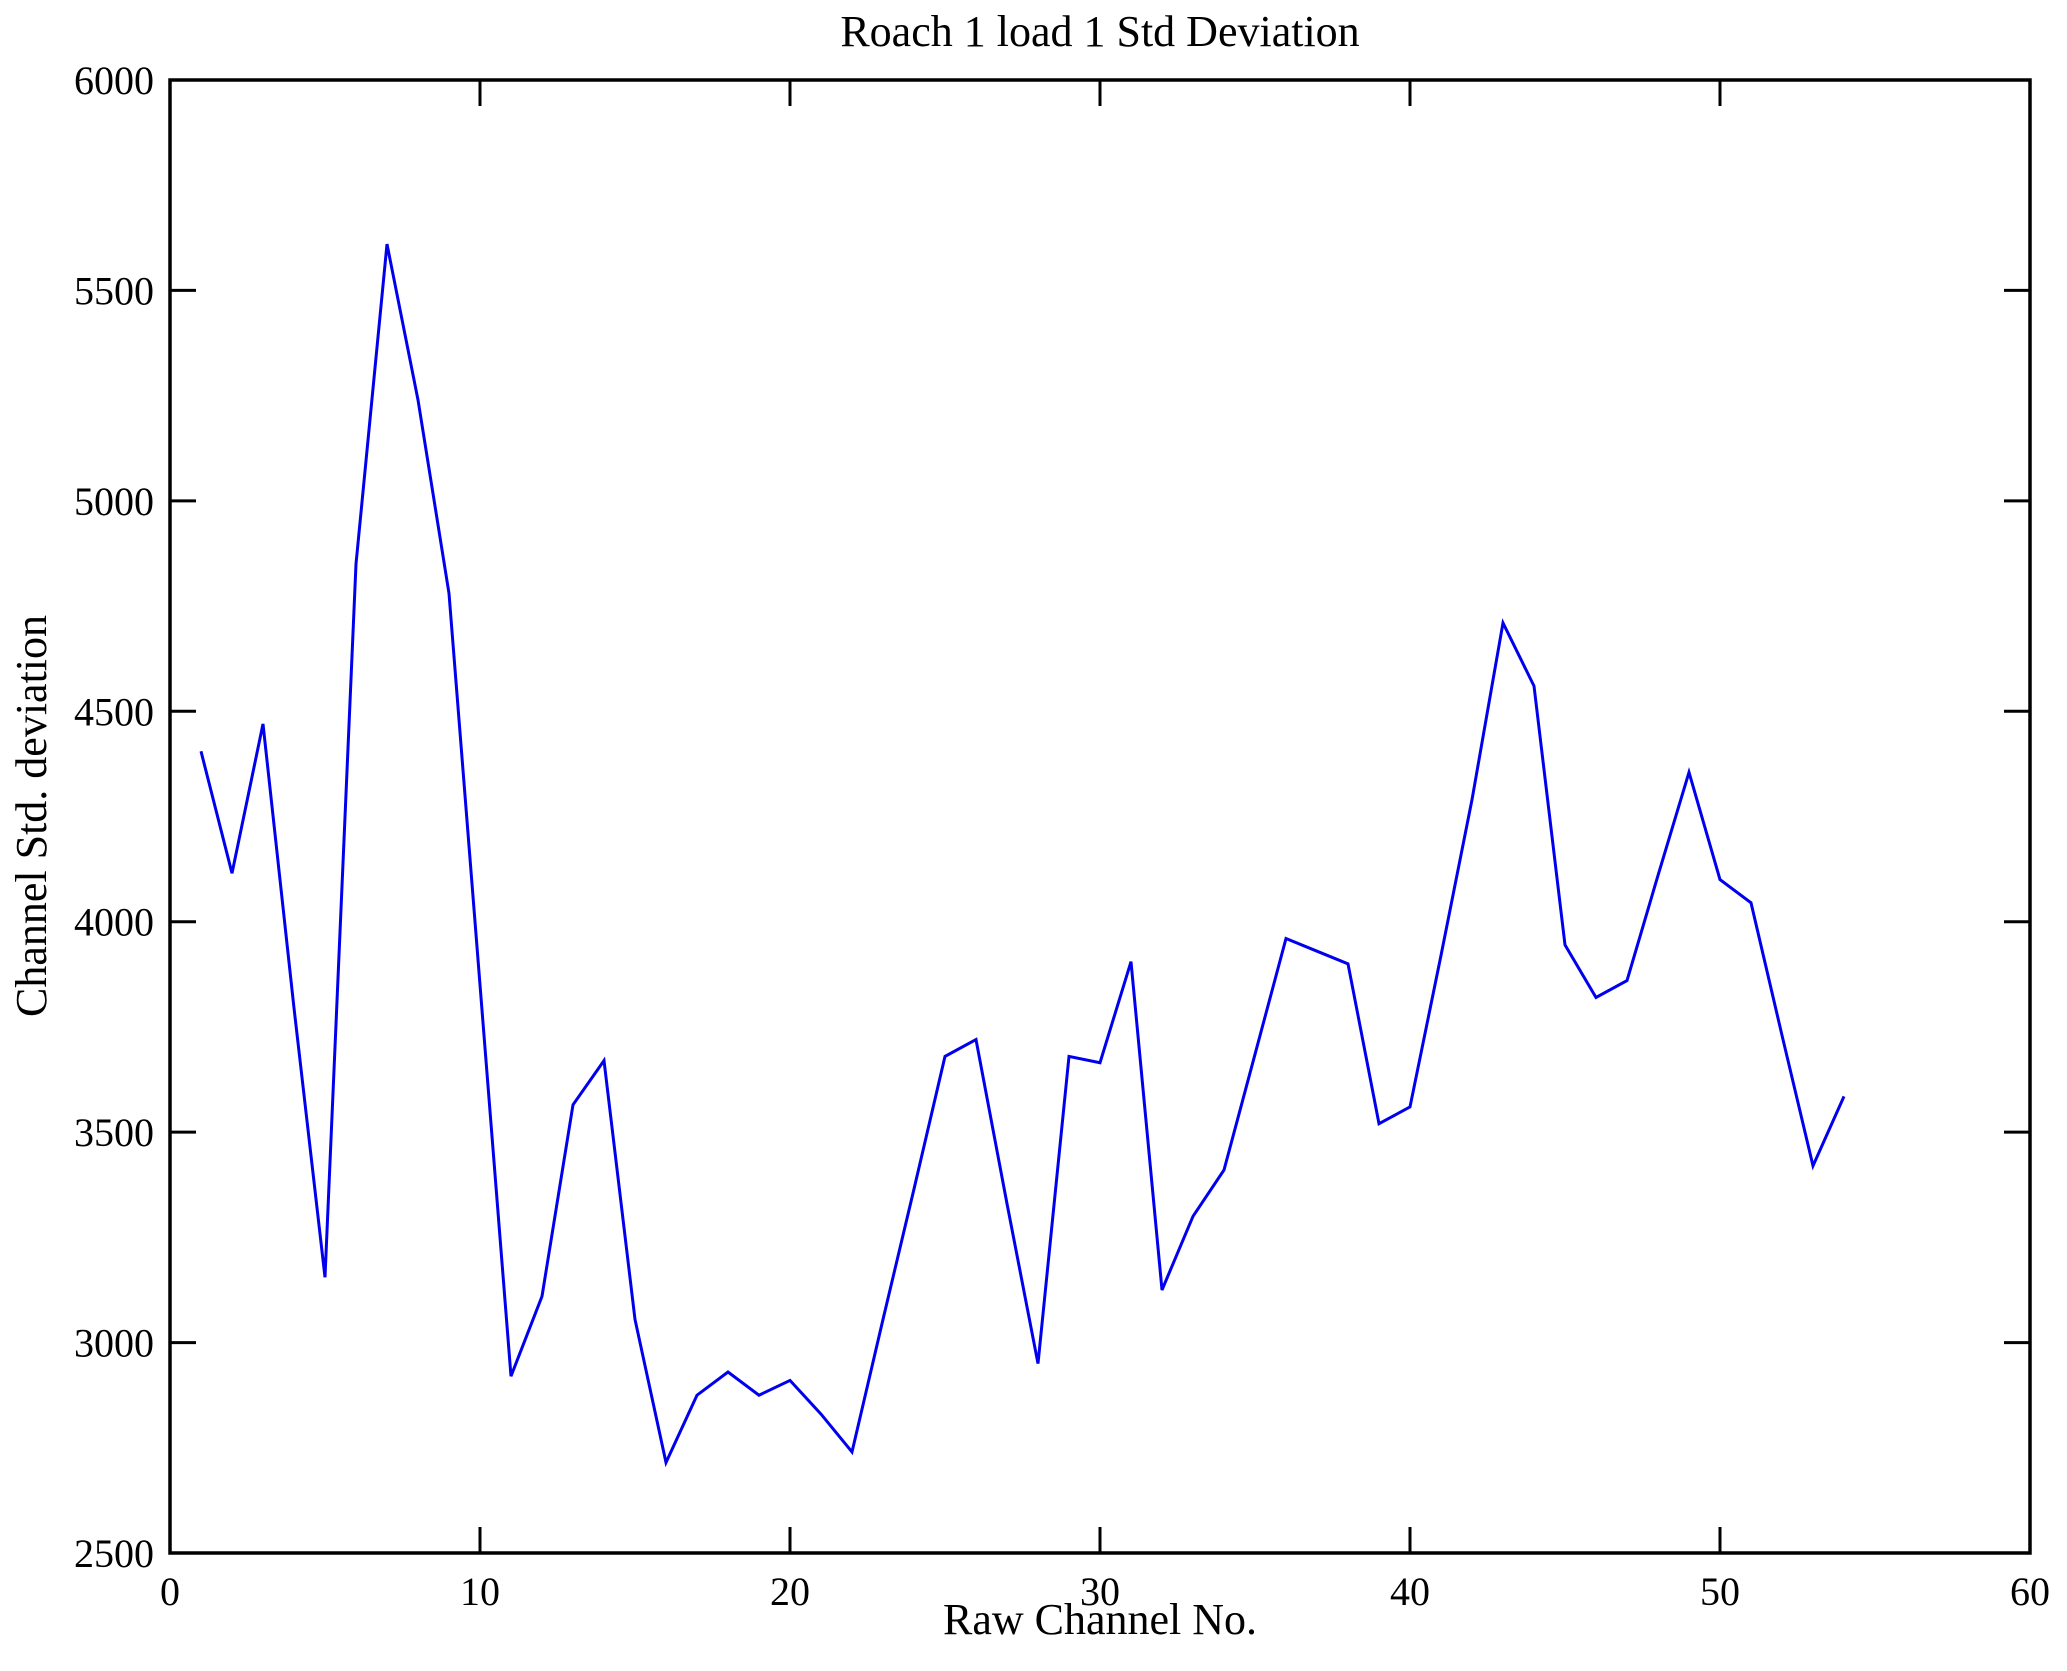 Image resolution: width=2067 pixels, height=1671 pixels. I want to click on x-tick-label: 40, so click(1410, 1591).